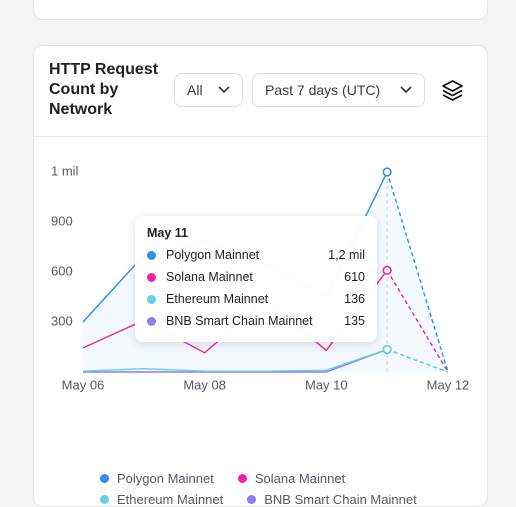 Image resolution: width=516 pixels, height=507 pixels. Describe the element at coordinates (170, 499) in the screenshot. I see `legend-label: Ethereum Mainnet` at that location.